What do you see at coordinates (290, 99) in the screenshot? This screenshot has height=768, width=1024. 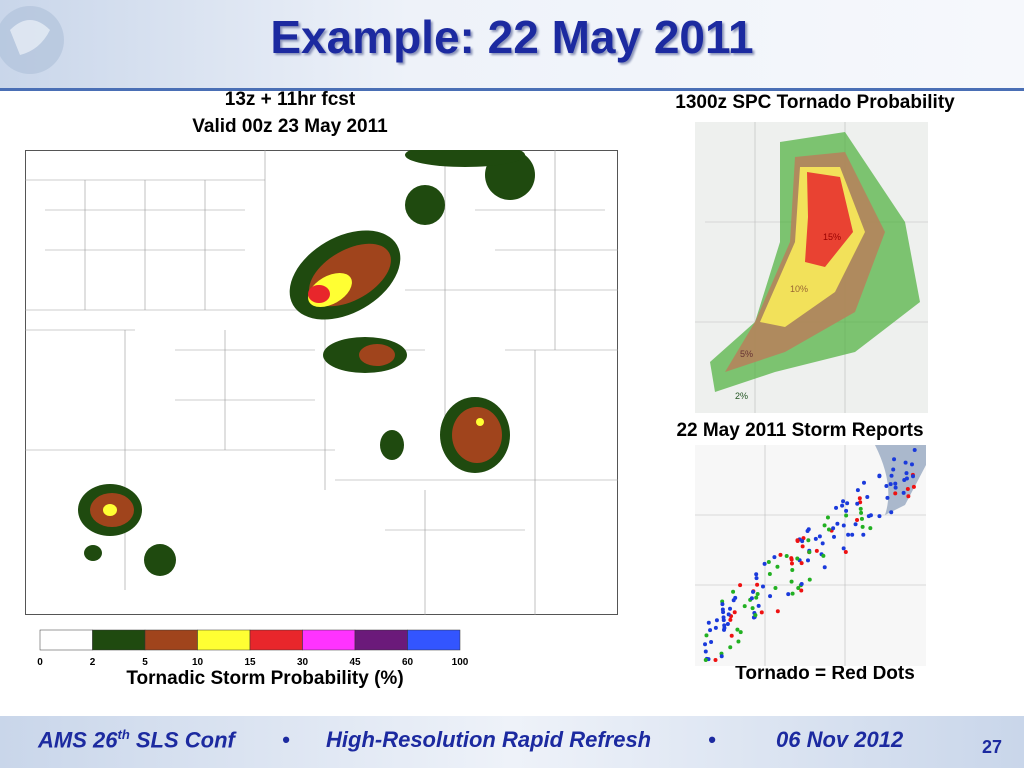 I see `panel-title: 13z + 11hr fcst` at bounding box center [290, 99].